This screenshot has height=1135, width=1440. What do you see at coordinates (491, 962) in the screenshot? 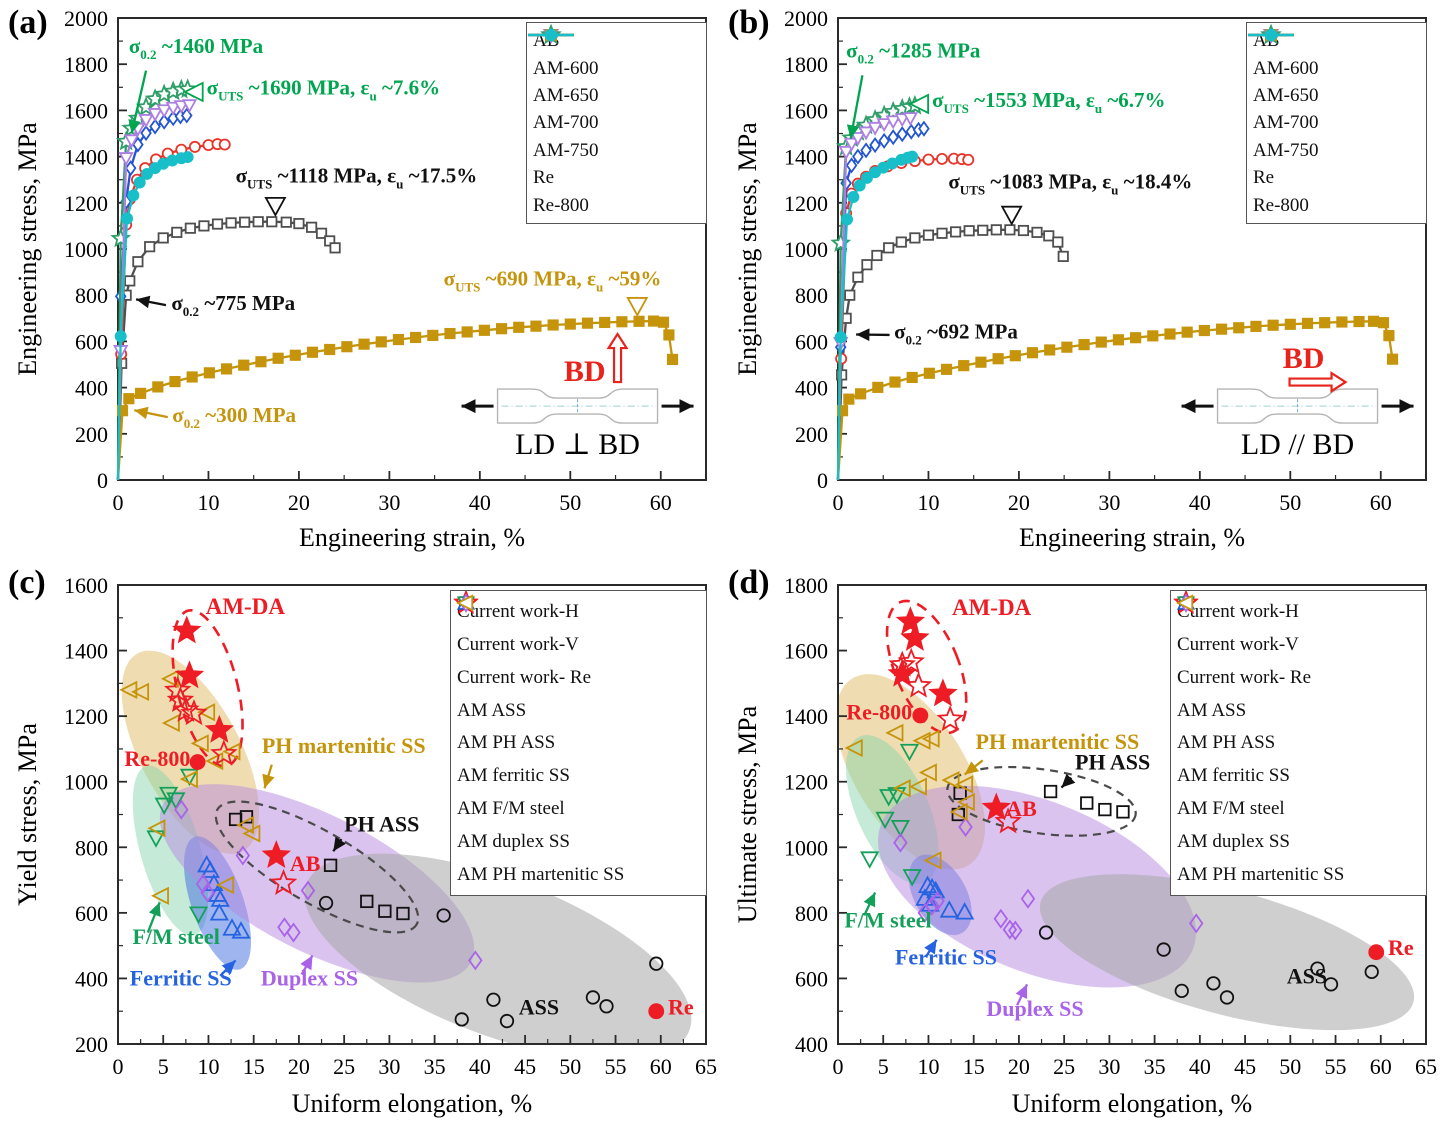
I see `scatter-AM-ASS` at bounding box center [491, 962].